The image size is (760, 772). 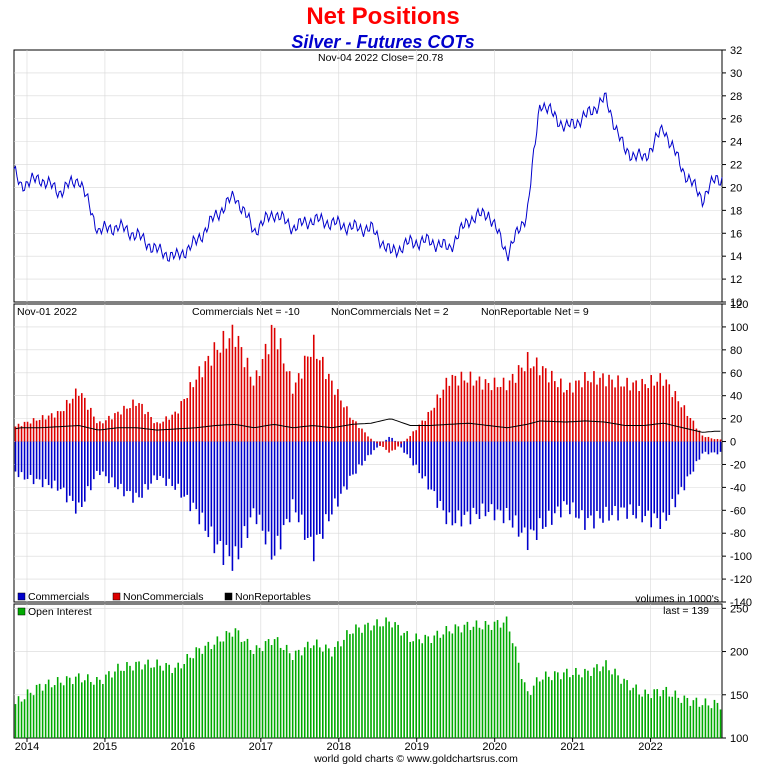 What do you see at coordinates (21, 611) in the screenshot?
I see `legend-swatch-open-interest` at bounding box center [21, 611].